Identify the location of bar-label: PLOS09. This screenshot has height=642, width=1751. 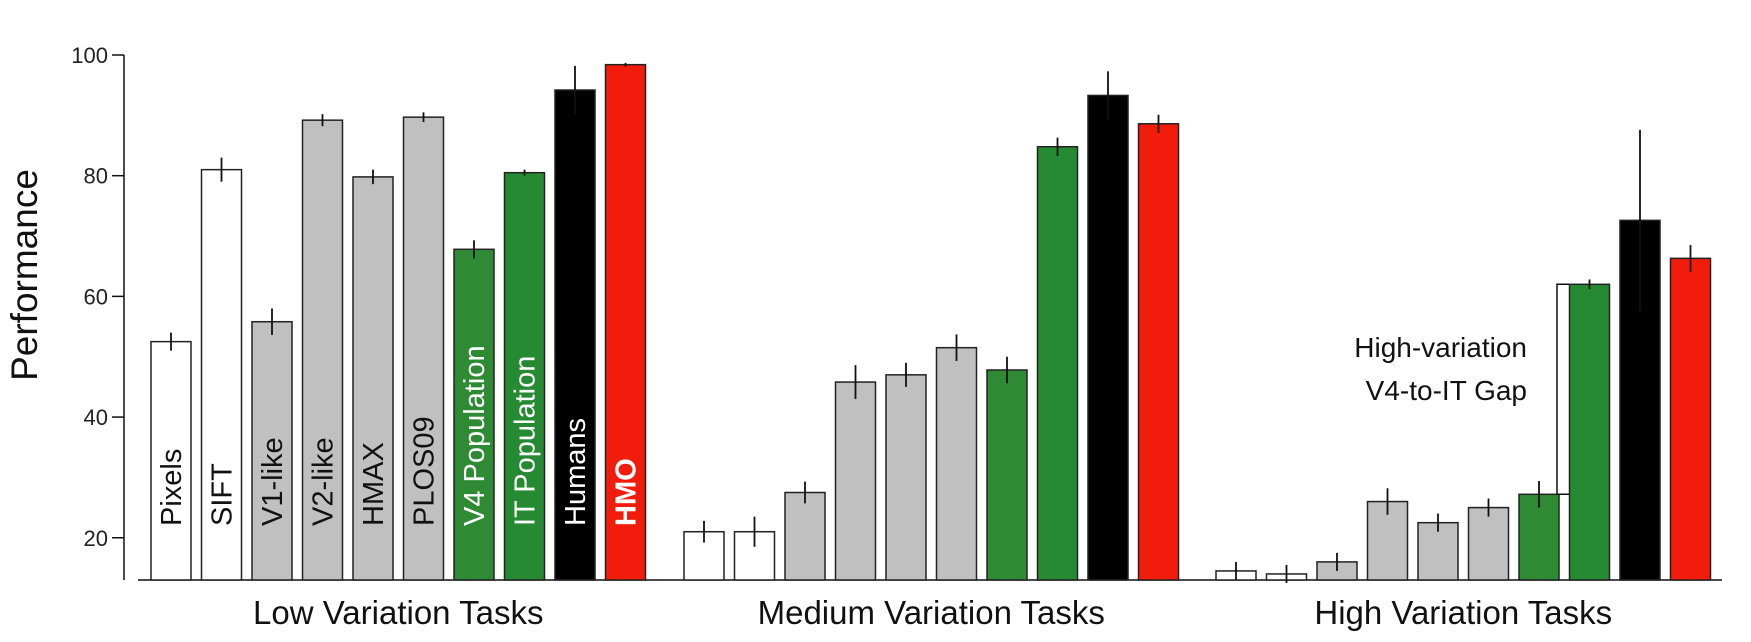
(425, 471).